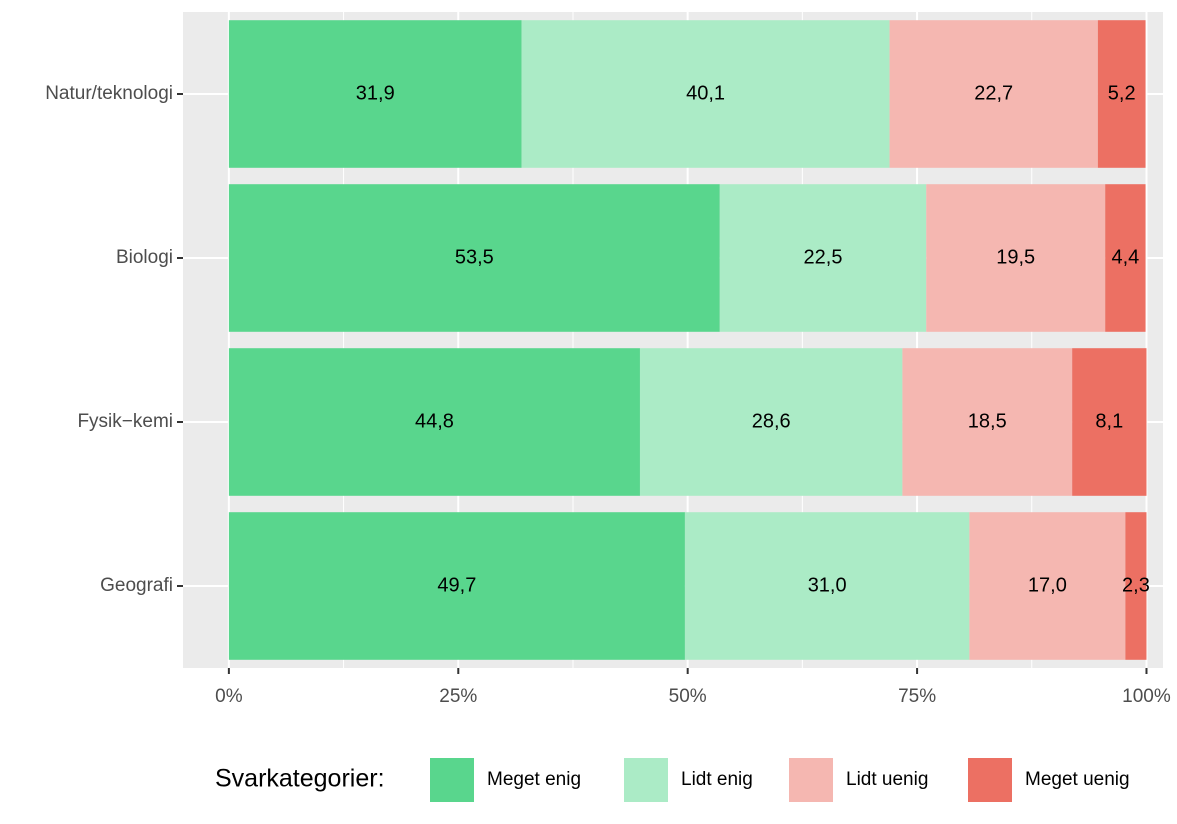 Image resolution: width=1177 pixels, height=824 pixels. I want to click on legend-label: Meget uenig, so click(1077, 779).